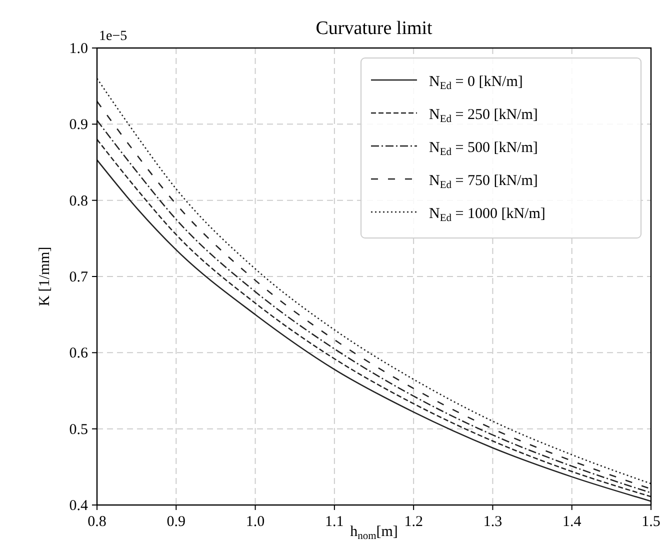 The image size is (667, 544). I want to click on legend-label: N$_{Ed}$ = 500 [kN/m], so click(483, 149).